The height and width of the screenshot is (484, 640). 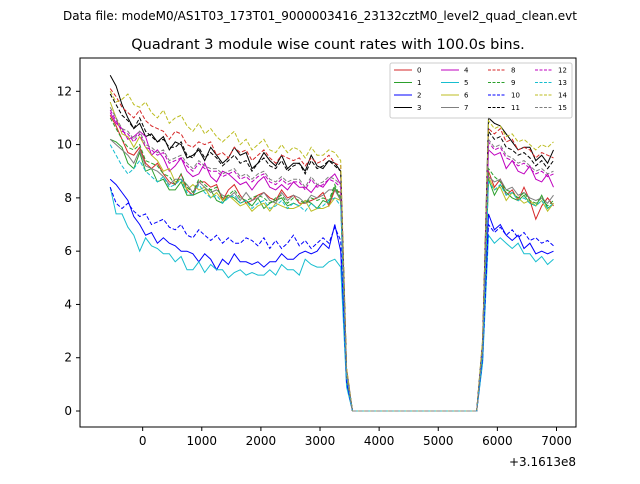 What do you see at coordinates (320, 441) in the screenshot?
I see `x-tick-label: 3000` at bounding box center [320, 441].